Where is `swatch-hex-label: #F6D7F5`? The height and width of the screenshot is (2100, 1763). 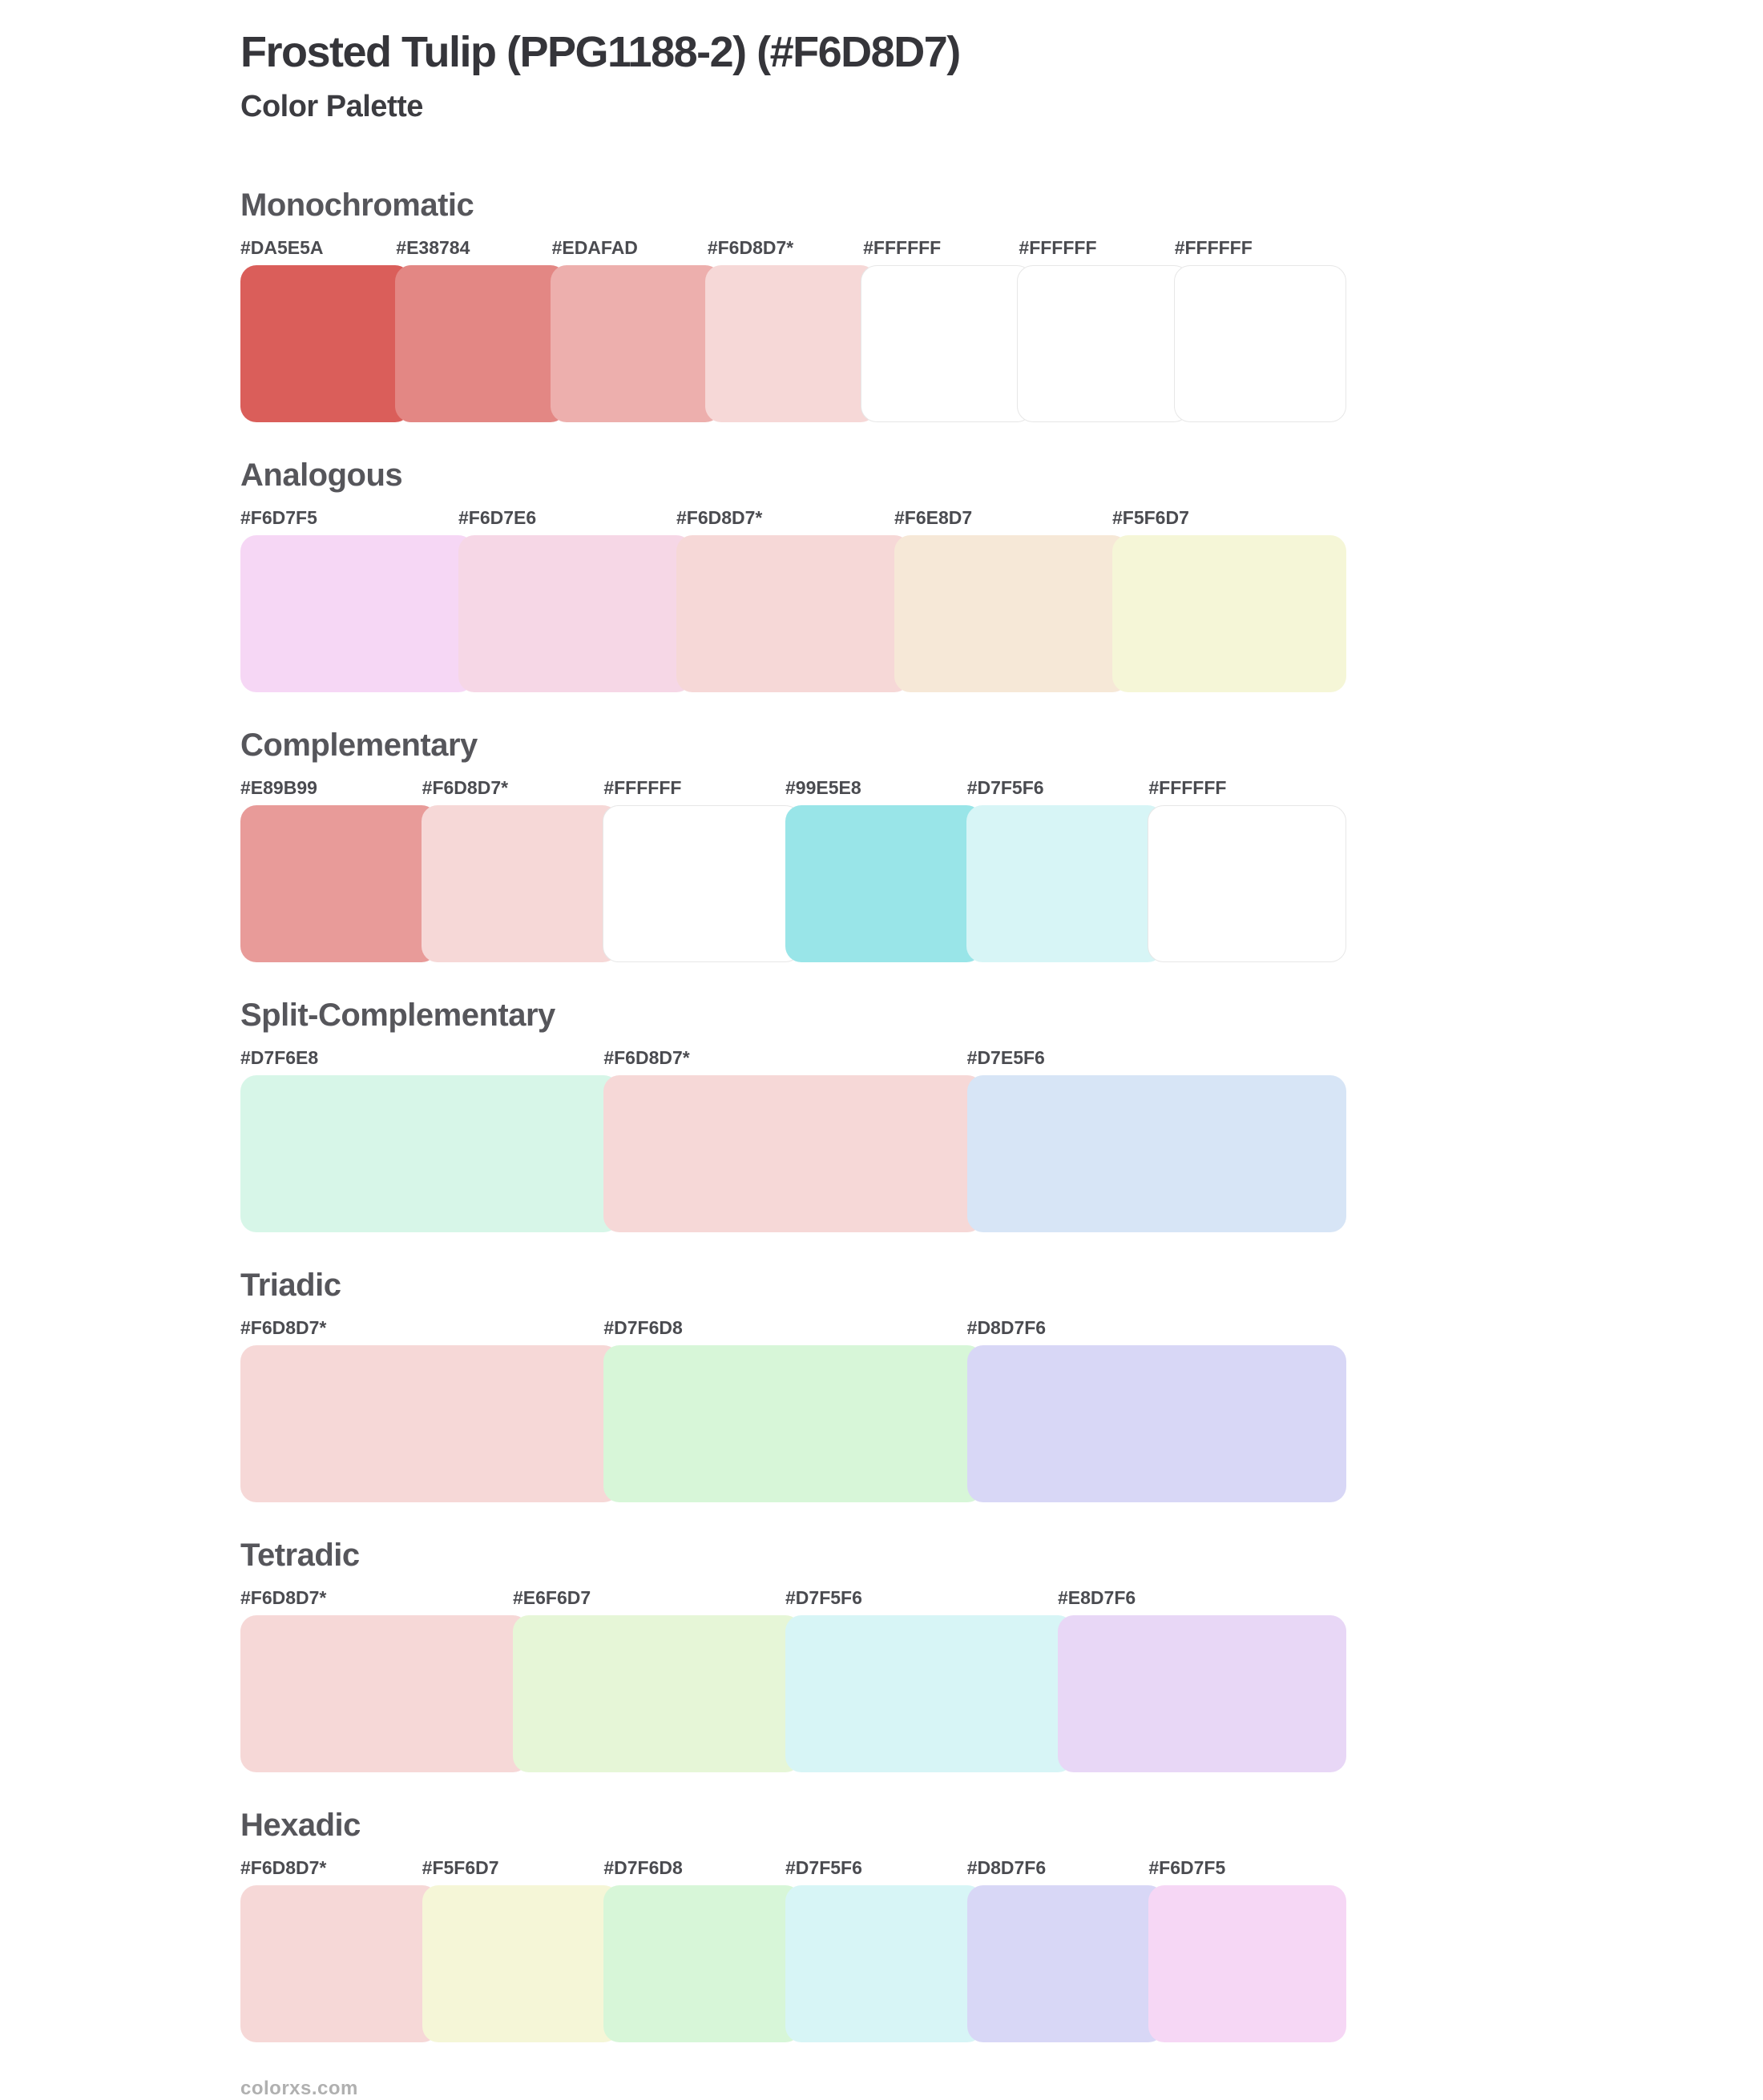 swatch-hex-label: #F6D7F5 is located at coordinates (1187, 1867).